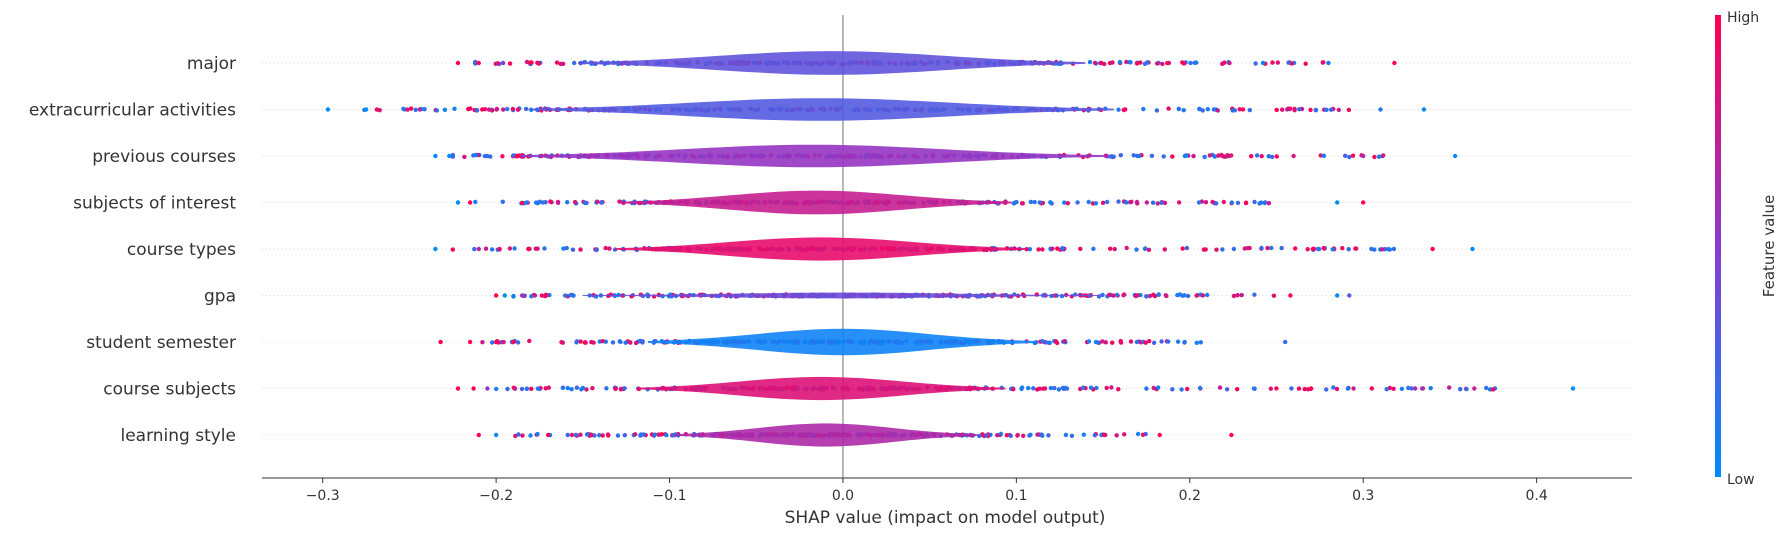 This screenshot has height=536, width=1785. What do you see at coordinates (178, 436) in the screenshot?
I see `feature-label: learning style` at bounding box center [178, 436].